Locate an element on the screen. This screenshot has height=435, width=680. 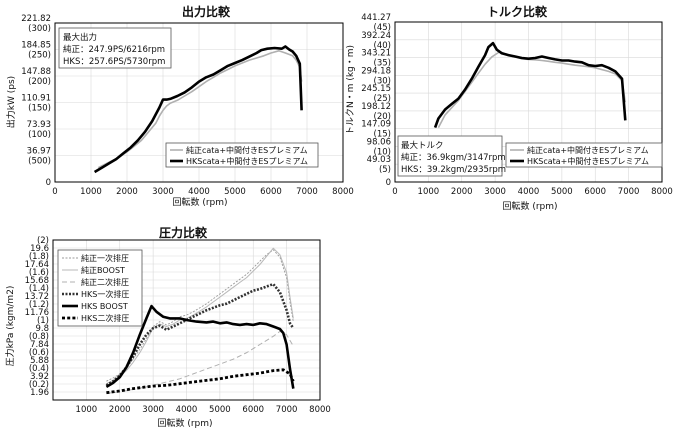
pressure-x-tick-label: 7000 is located at coordinates (287, 410).